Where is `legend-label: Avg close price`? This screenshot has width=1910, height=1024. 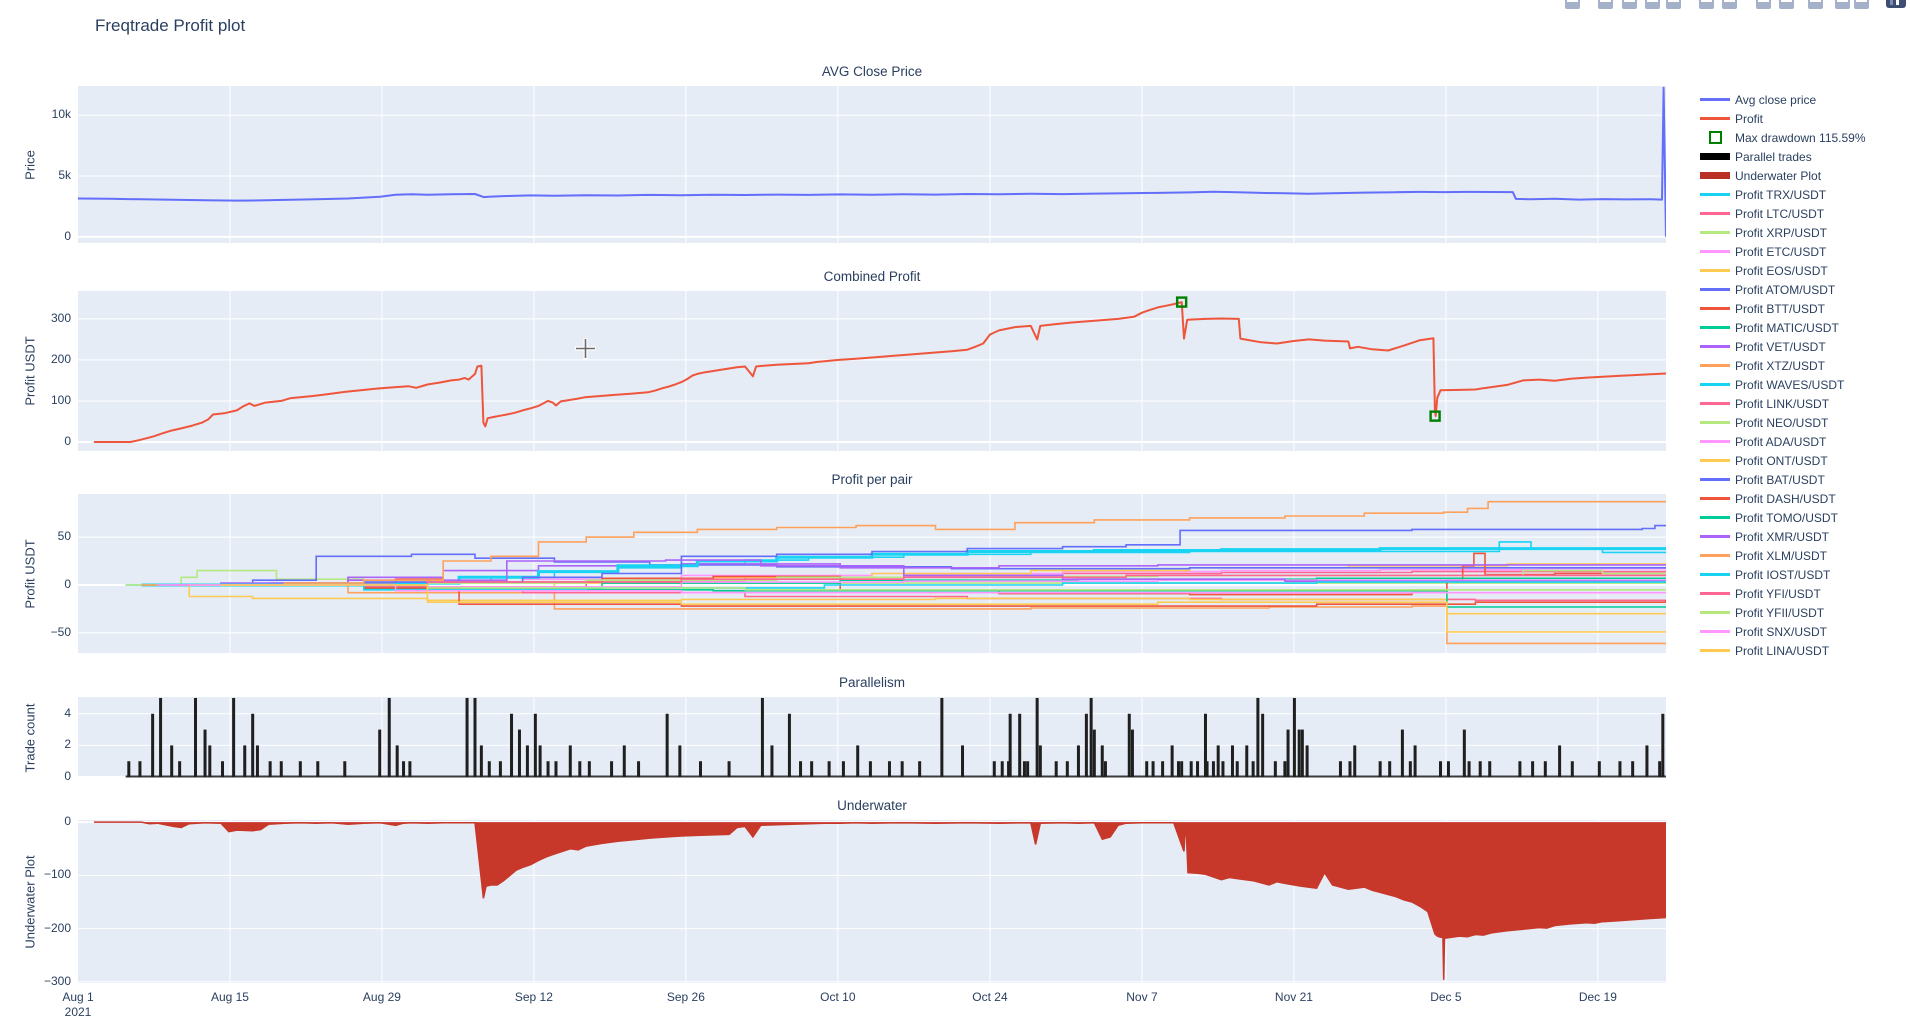 legend-label: Avg close price is located at coordinates (1776, 99).